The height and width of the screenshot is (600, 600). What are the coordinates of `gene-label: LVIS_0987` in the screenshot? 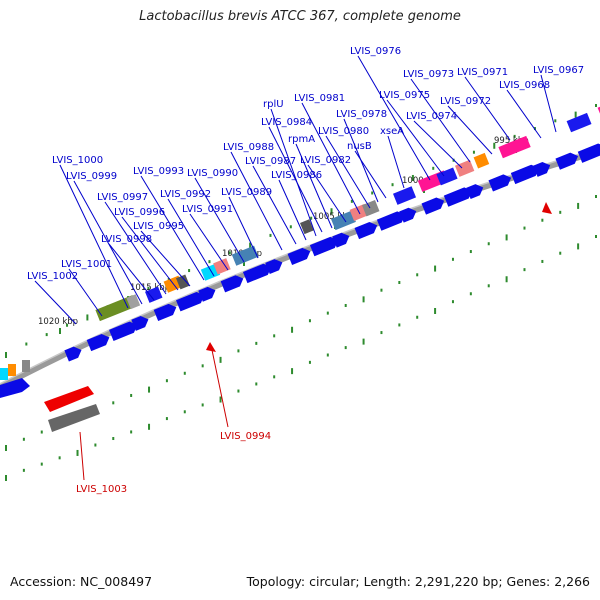 It's located at (270, 161).